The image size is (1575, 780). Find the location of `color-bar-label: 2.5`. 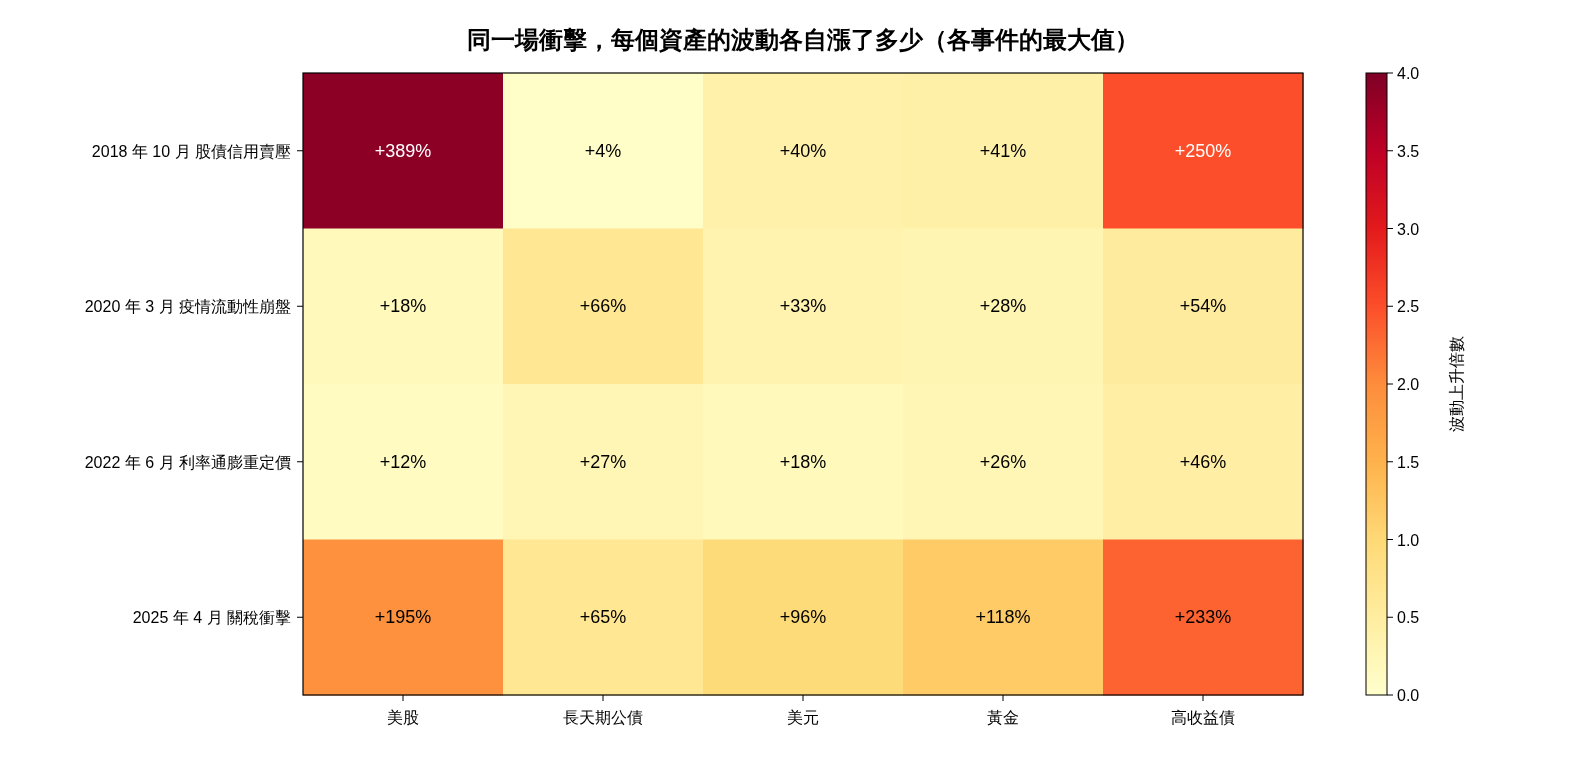

color-bar-label: 2.5 is located at coordinates (1408, 307).